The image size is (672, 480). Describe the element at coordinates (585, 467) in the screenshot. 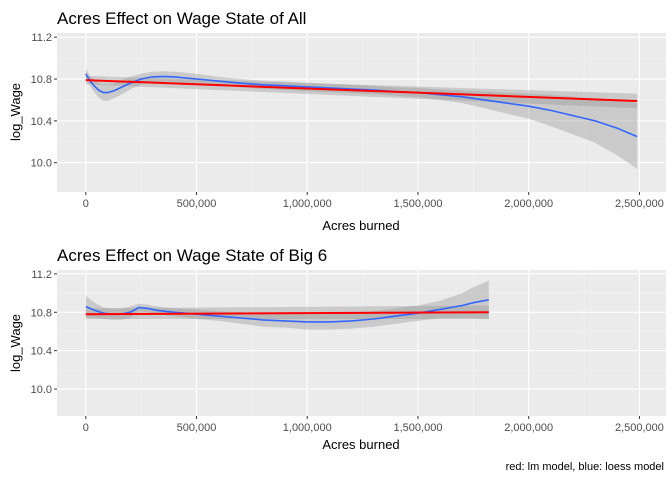

I see `figure-caption: red: lm model, blue: loess model` at that location.